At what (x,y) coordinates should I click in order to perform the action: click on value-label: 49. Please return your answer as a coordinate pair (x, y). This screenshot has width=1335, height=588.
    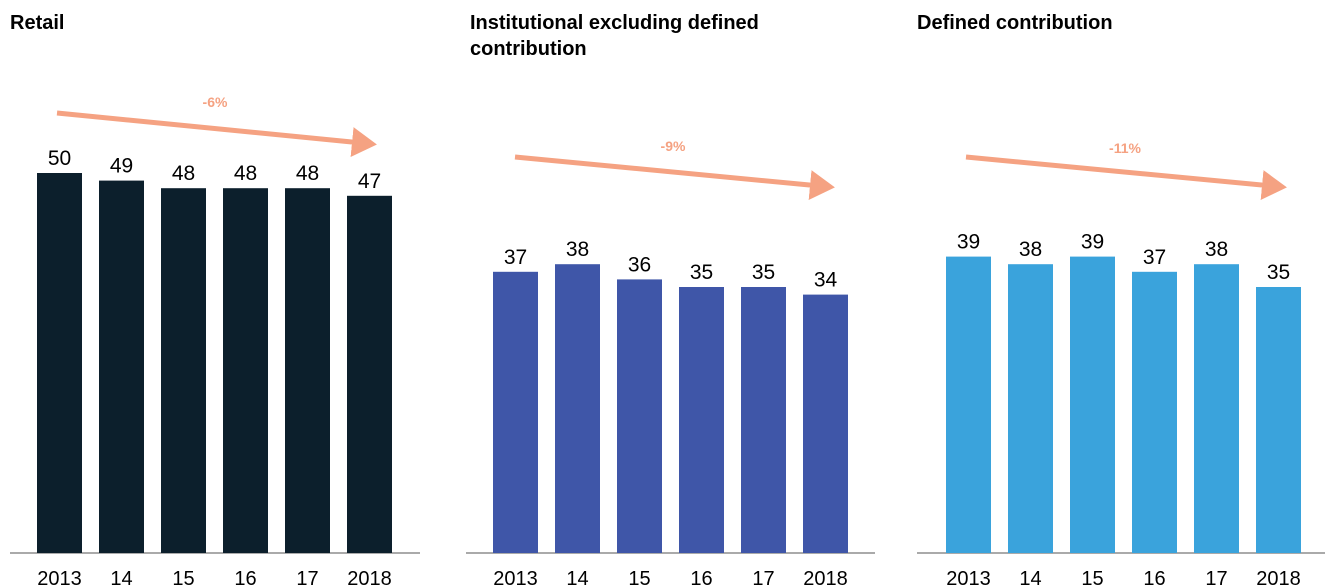
    Looking at the image, I should click on (121, 166).